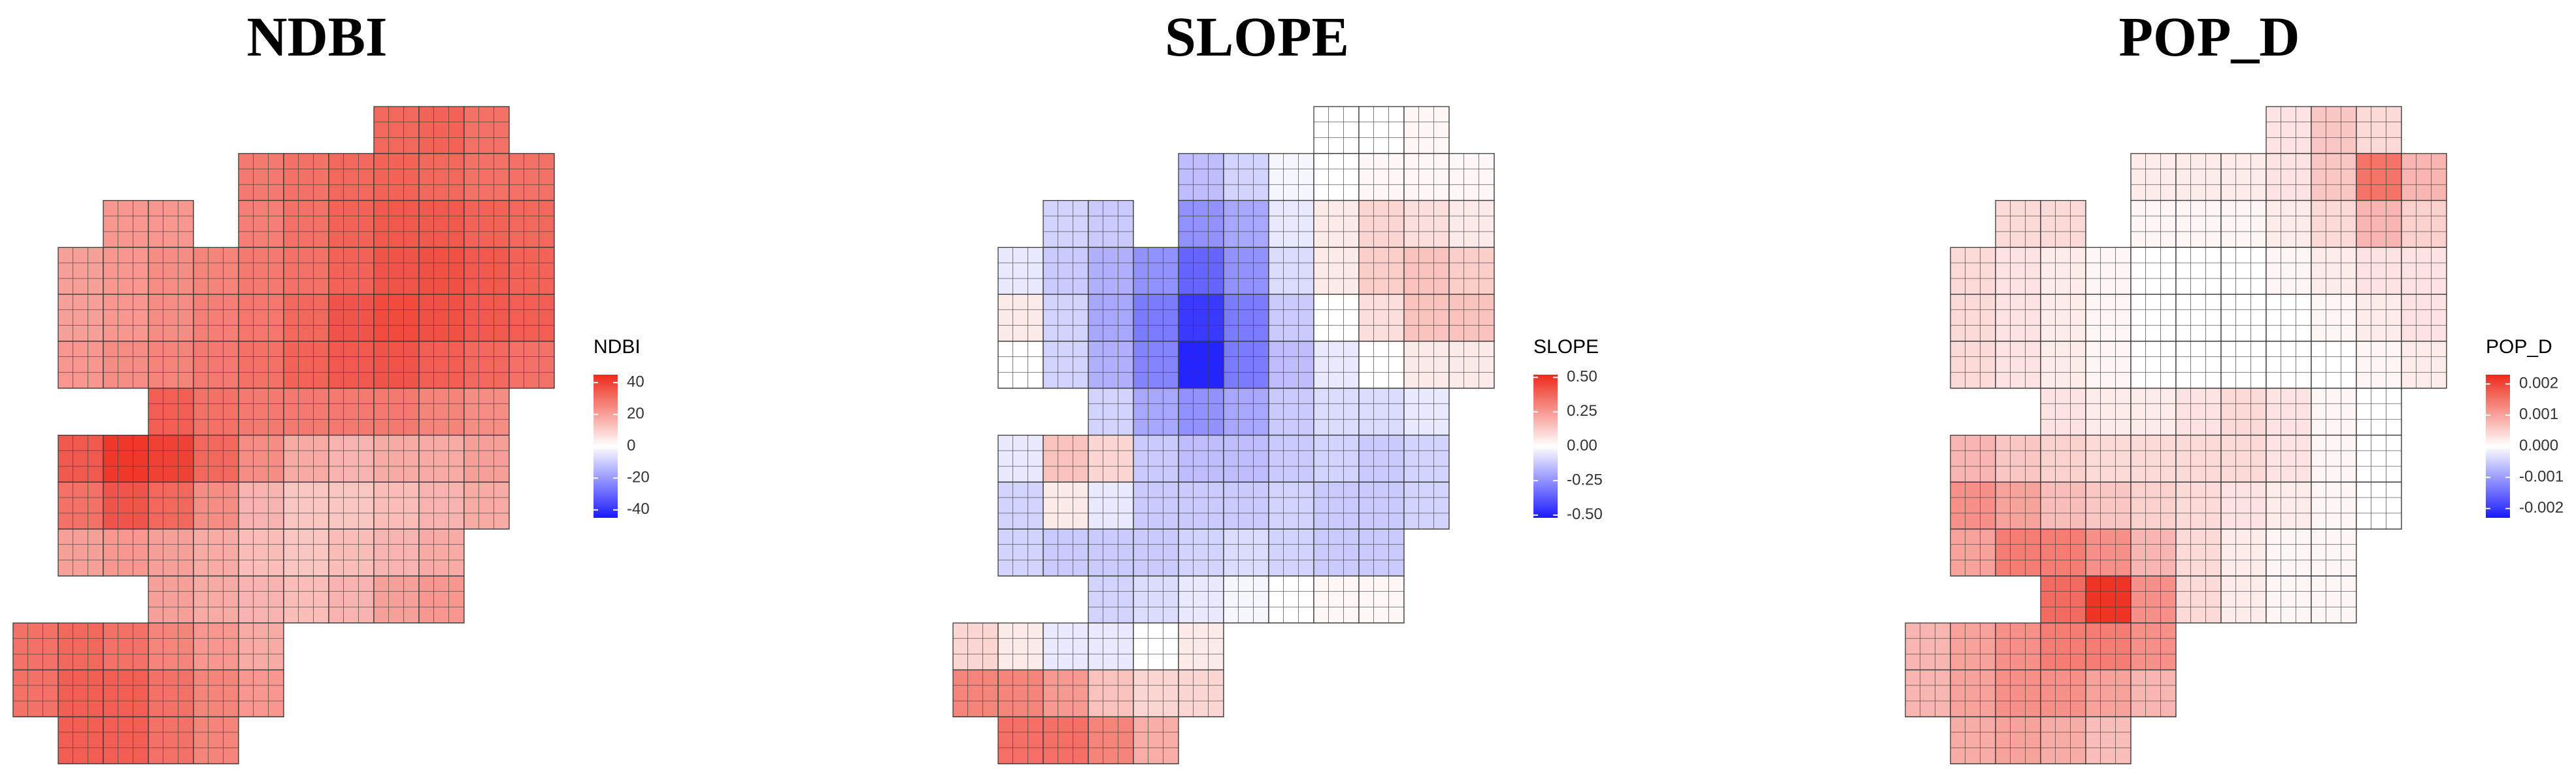 This screenshot has height=782, width=2576. What do you see at coordinates (2519, 347) in the screenshot?
I see `legend-title: POP_D` at bounding box center [2519, 347].